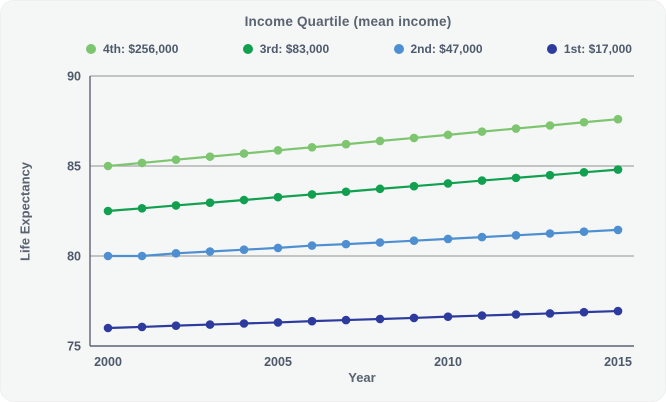  What do you see at coordinates (294, 49) in the screenshot?
I see `legend-label: 3rd: $83,000` at bounding box center [294, 49].